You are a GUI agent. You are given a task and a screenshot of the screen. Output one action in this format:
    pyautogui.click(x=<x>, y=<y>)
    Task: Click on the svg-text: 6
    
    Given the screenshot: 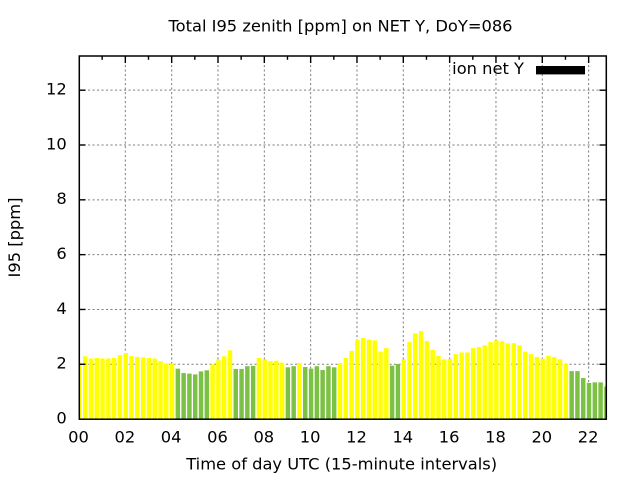 What is the action you would take?
    pyautogui.click(x=61, y=253)
    